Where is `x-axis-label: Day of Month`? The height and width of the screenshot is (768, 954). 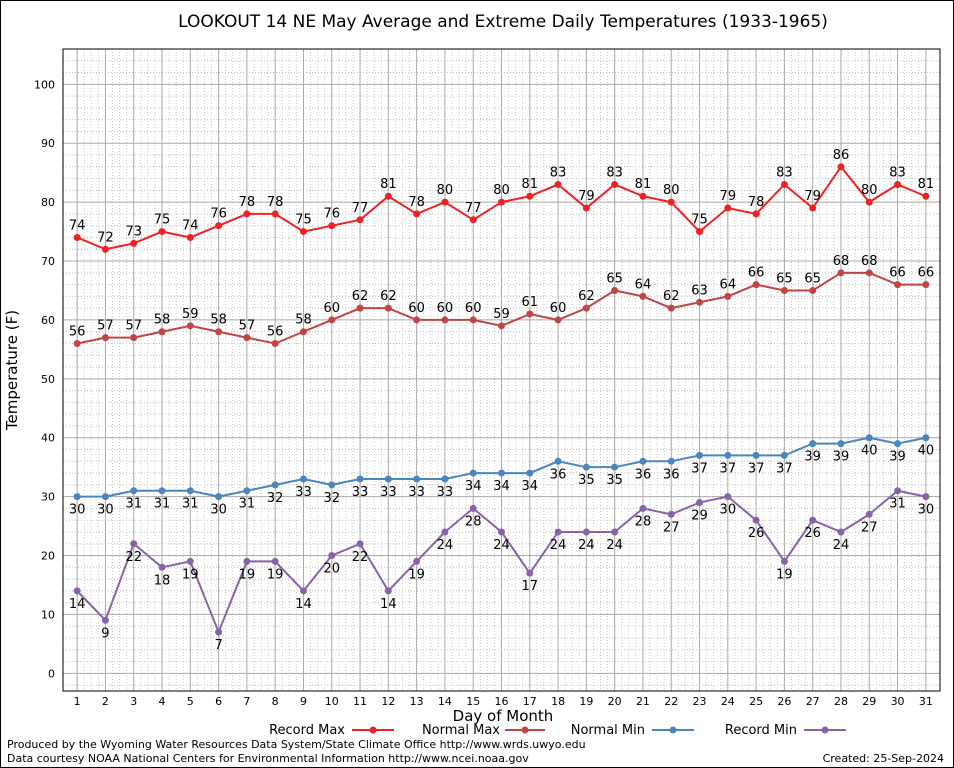 x-axis-label: Day of Month is located at coordinates (503, 716).